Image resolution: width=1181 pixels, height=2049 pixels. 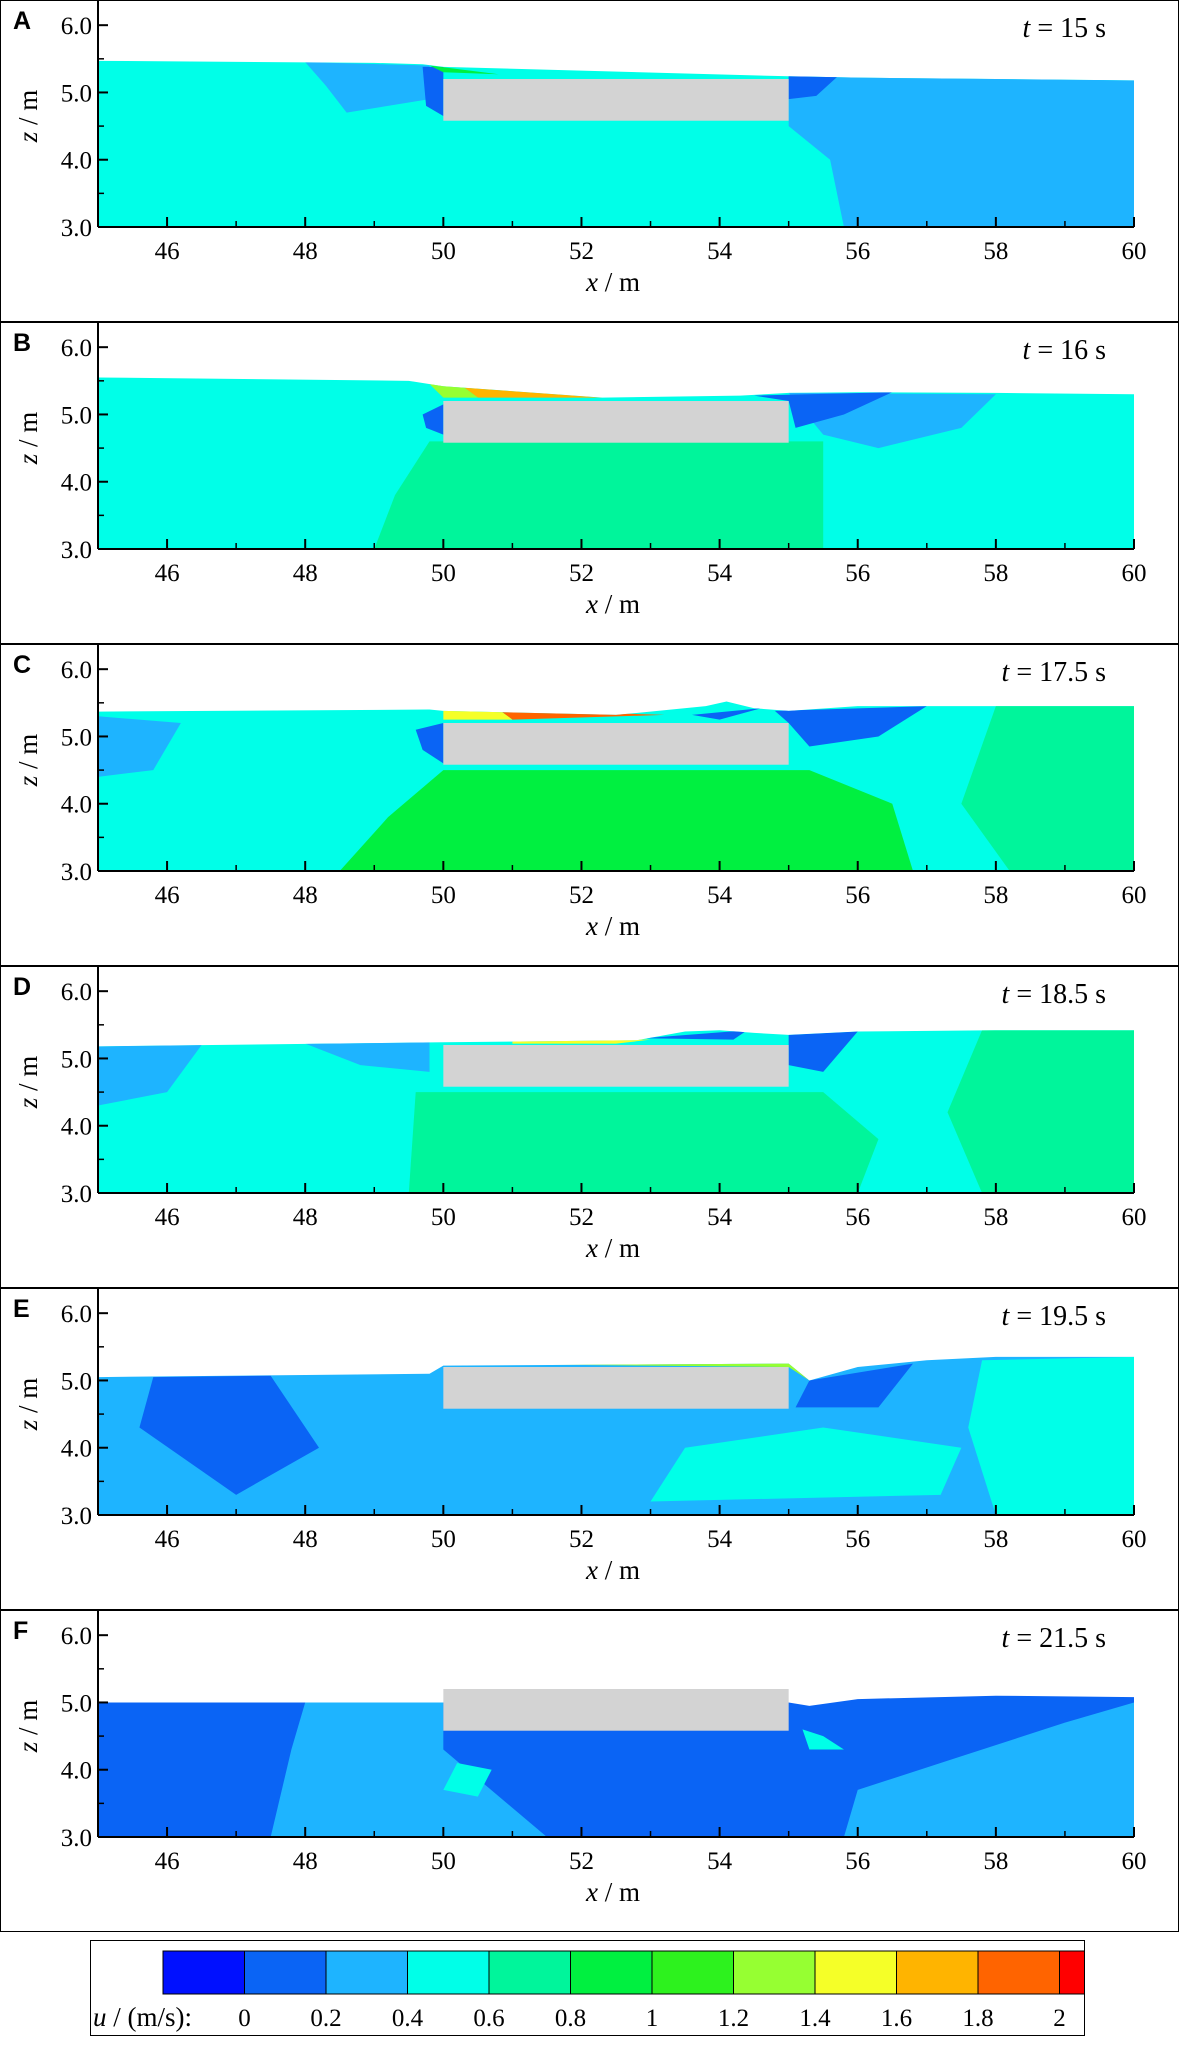 I want to click on panel-letter: C, so click(x=22, y=665).